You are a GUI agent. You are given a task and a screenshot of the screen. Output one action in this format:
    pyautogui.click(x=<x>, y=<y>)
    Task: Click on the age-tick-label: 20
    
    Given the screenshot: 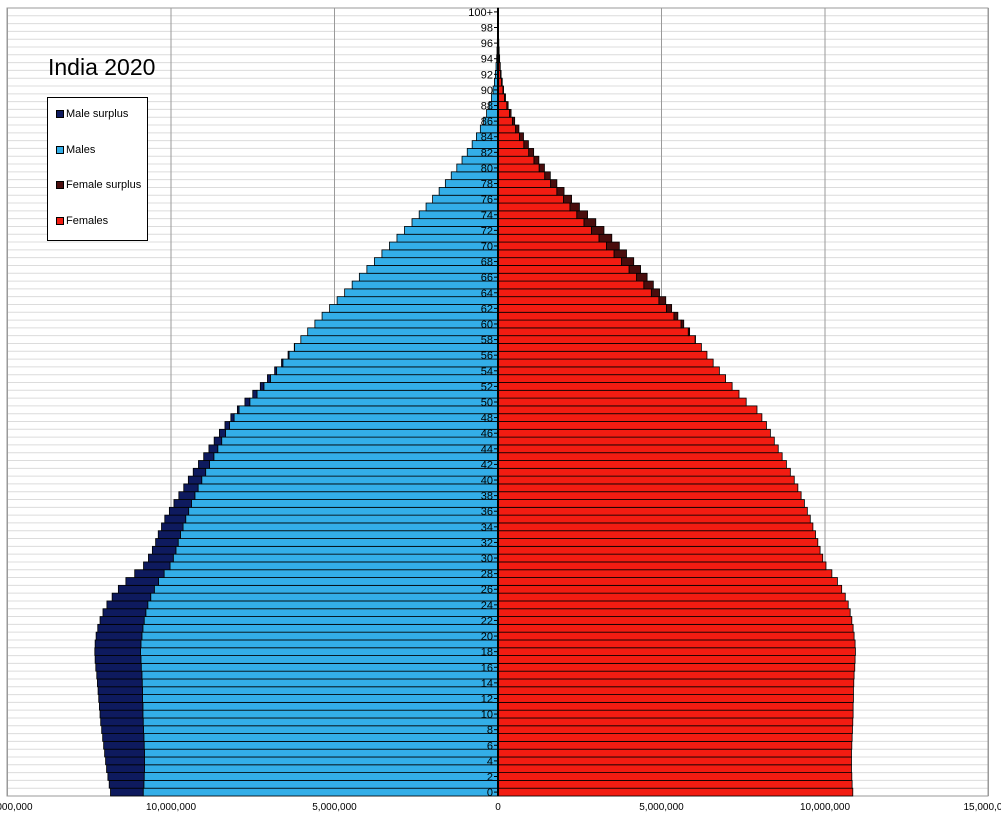 What is the action you would take?
    pyautogui.click(x=487, y=637)
    